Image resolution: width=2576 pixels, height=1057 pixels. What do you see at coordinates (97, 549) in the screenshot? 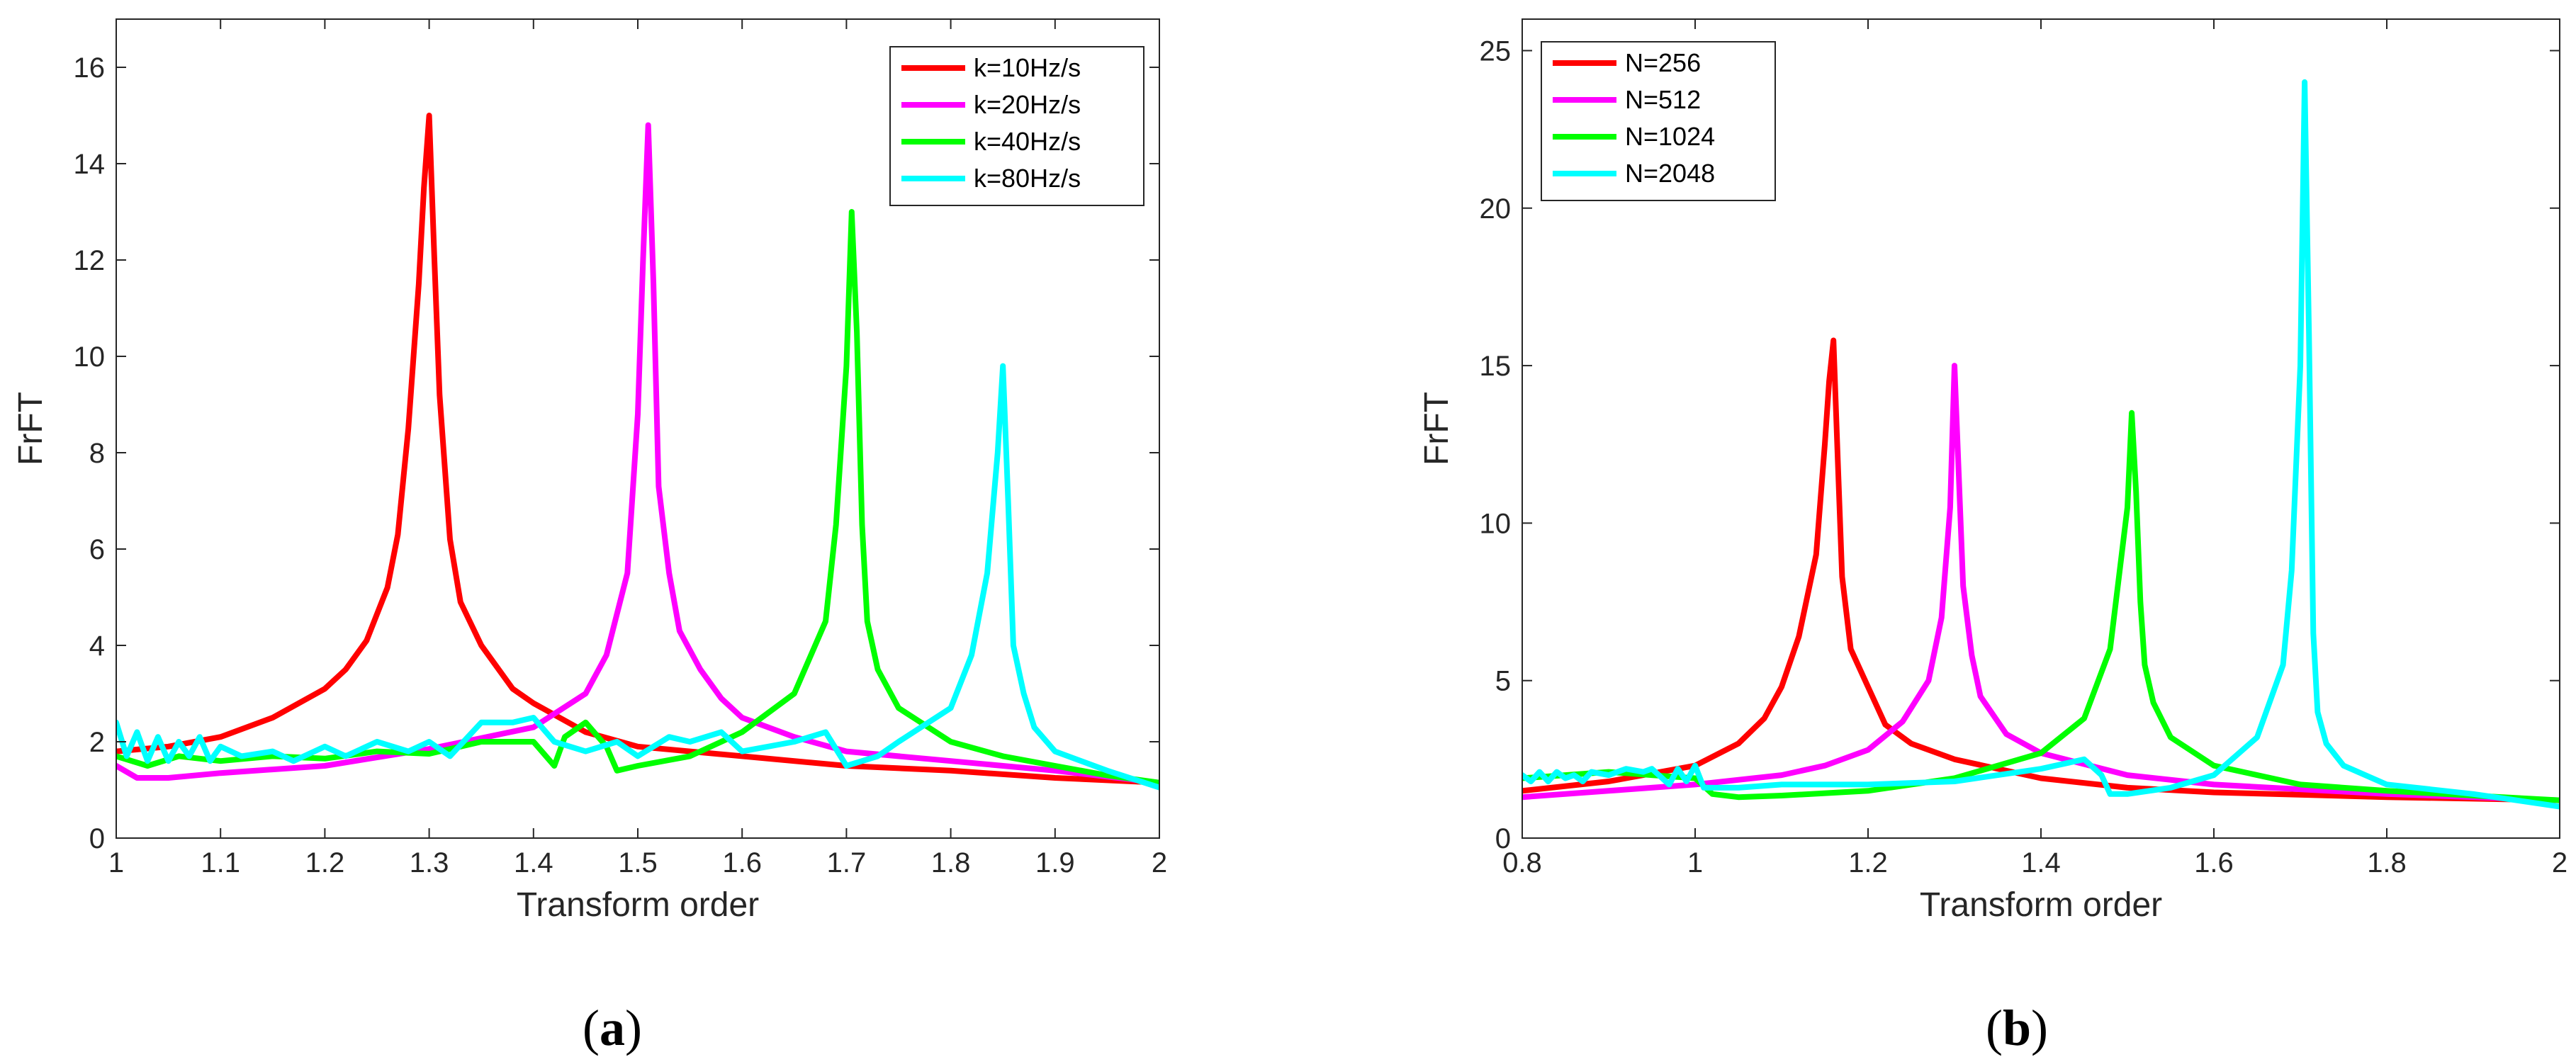
I see `y-tick-label: 6` at bounding box center [97, 549].